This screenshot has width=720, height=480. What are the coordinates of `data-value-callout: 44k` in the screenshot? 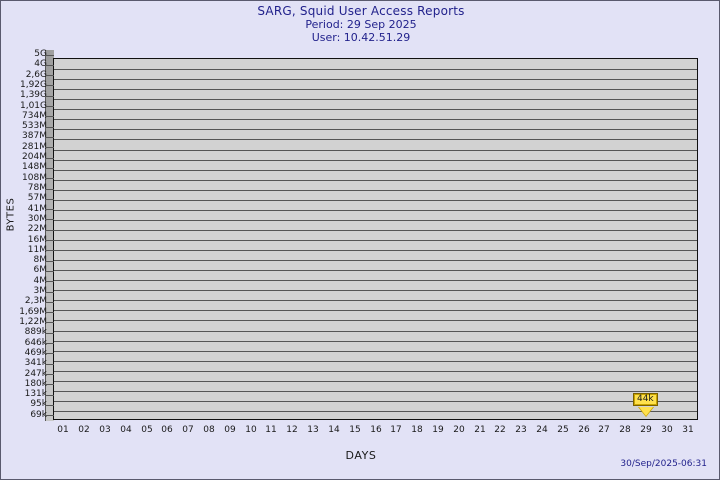 It's located at (645, 399).